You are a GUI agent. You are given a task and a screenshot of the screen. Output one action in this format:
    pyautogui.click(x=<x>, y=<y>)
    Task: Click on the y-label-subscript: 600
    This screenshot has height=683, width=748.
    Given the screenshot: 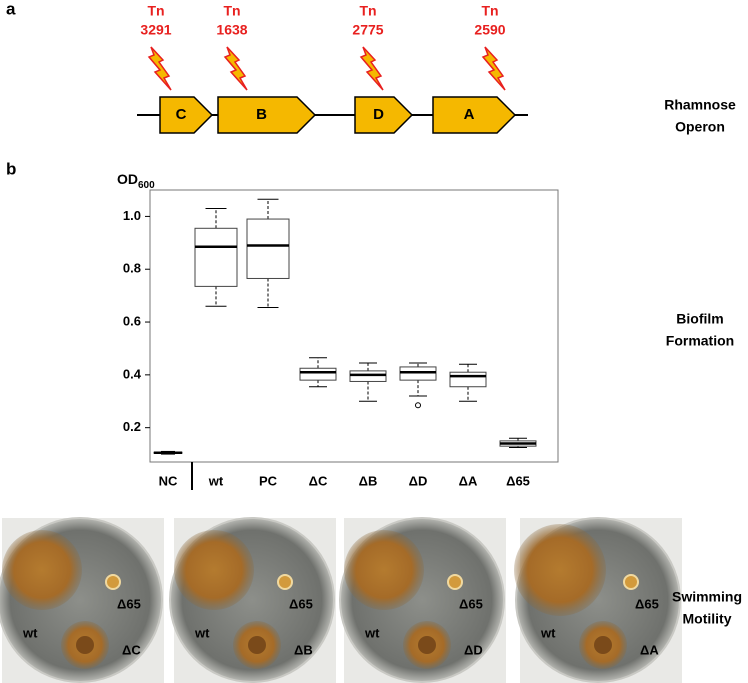 What is the action you would take?
    pyautogui.click(x=146, y=185)
    